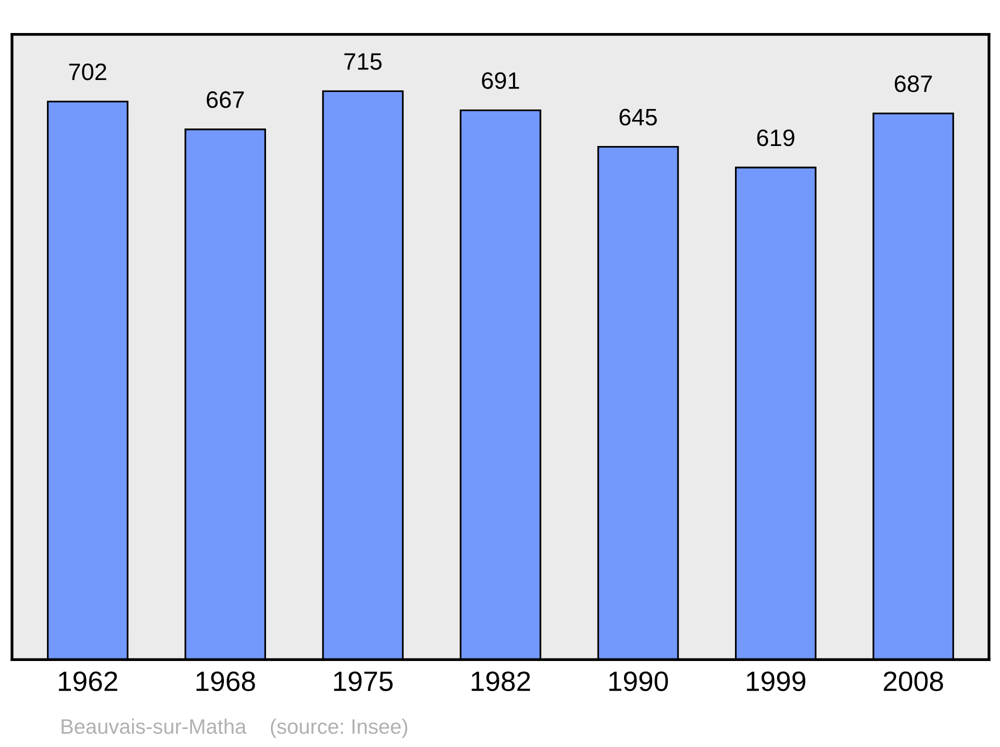  Describe the element at coordinates (914, 681) in the screenshot. I see `x-tick-label: 2008` at that location.